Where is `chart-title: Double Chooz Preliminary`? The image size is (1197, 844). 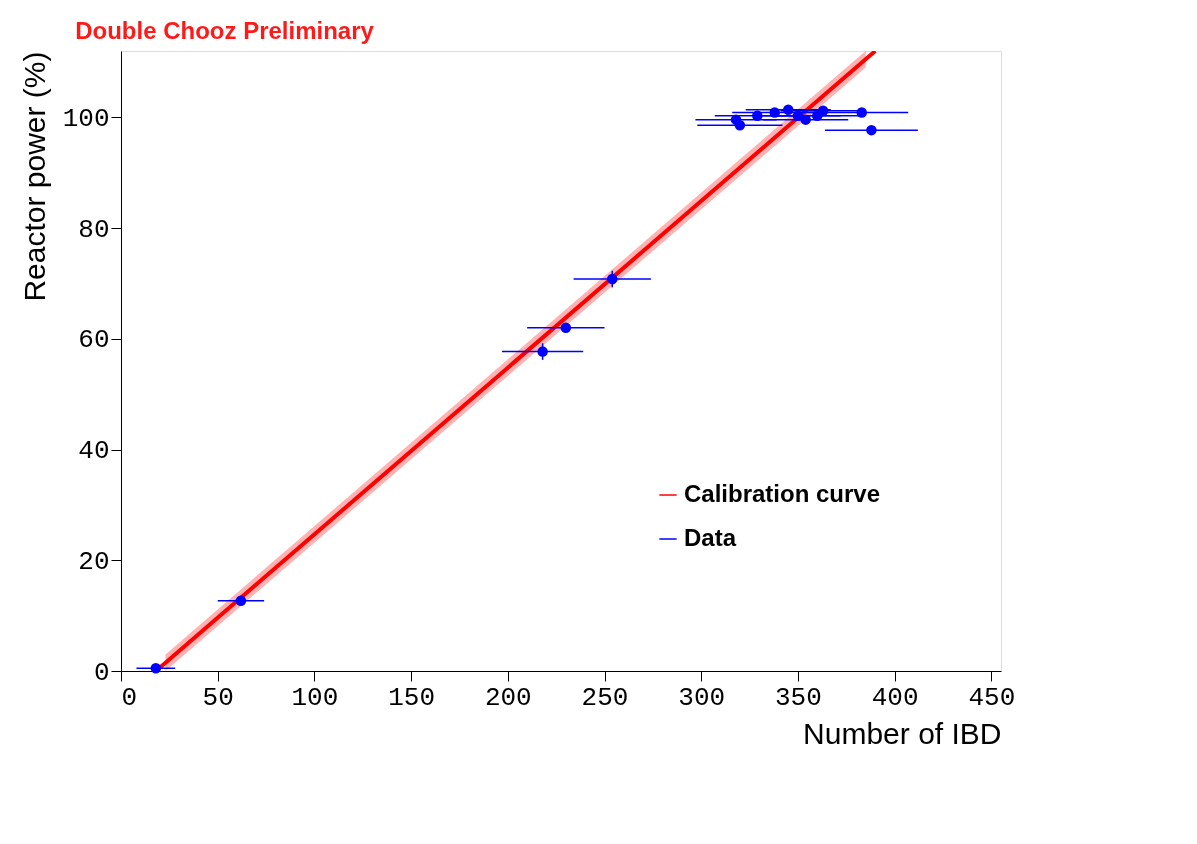 chart-title: Double Chooz Preliminary is located at coordinates (225, 31).